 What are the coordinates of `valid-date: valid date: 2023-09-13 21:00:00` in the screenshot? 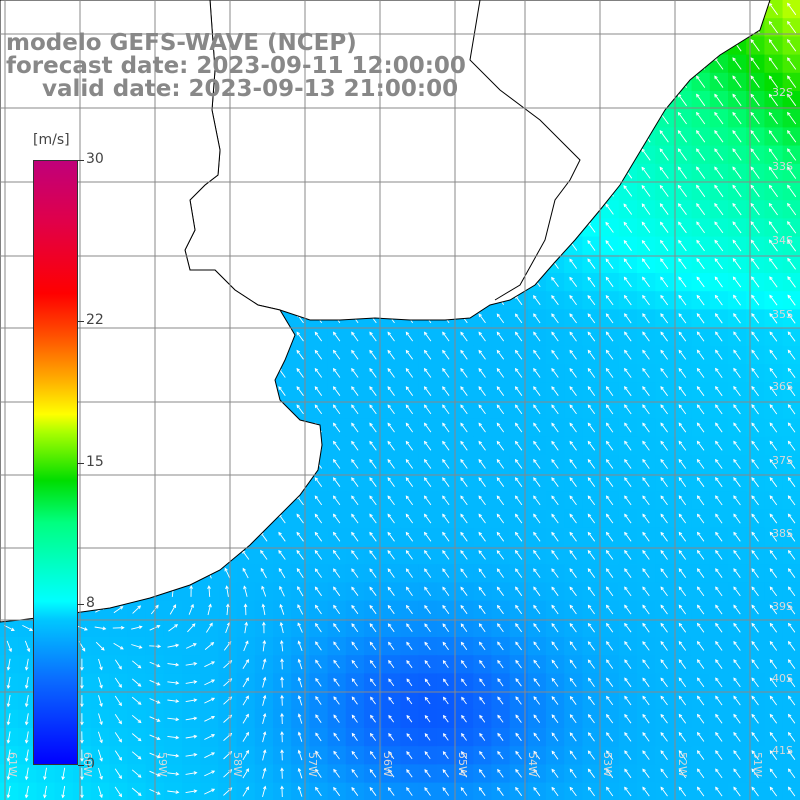 It's located at (250, 89).